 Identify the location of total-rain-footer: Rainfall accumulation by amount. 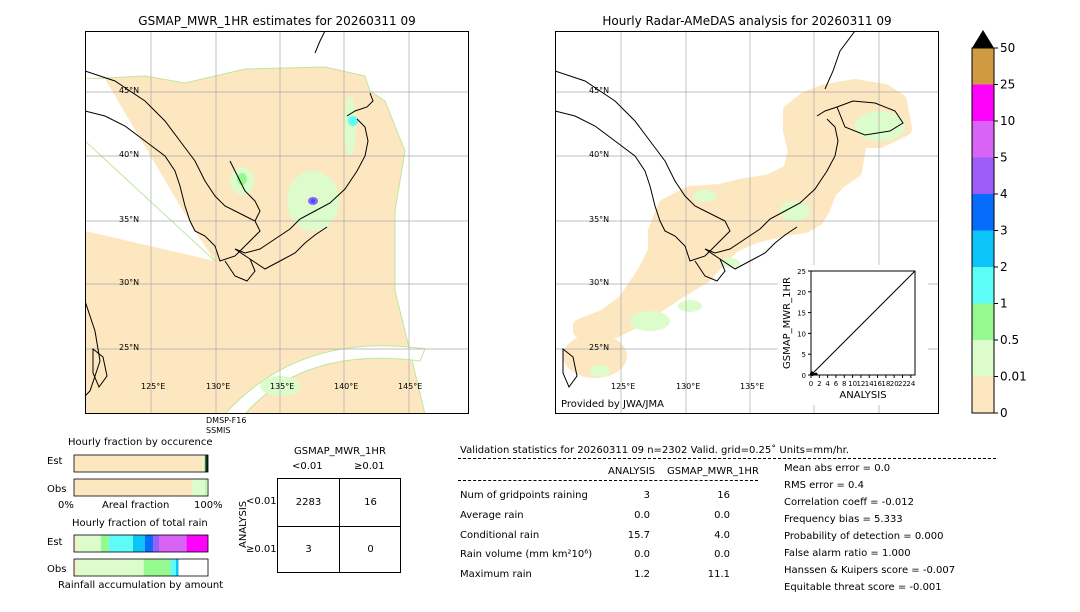
(141, 585).